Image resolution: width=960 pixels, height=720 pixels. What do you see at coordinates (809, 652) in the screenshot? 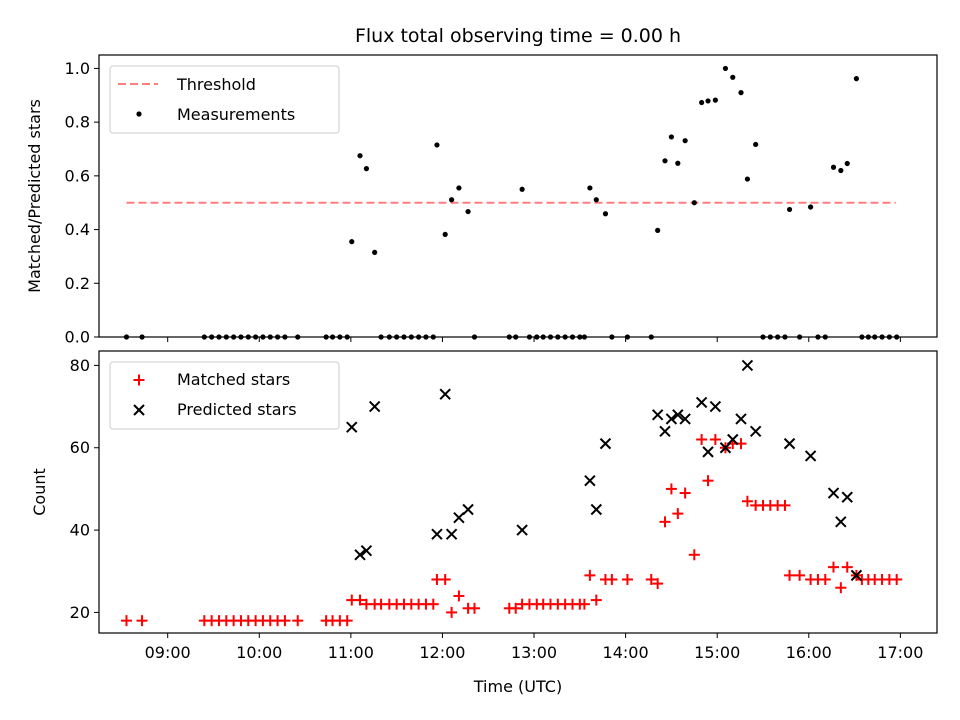
I see `count-xtick-label: 16:00` at bounding box center [809, 652].